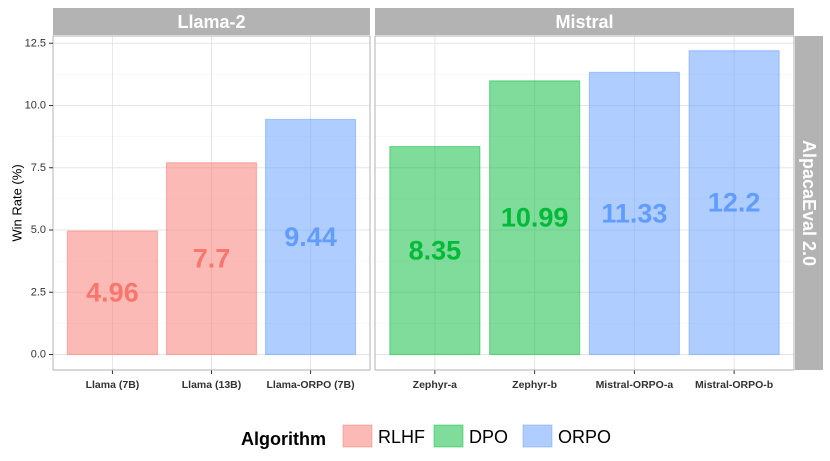 This screenshot has width=830, height=461. What do you see at coordinates (38, 292) in the screenshot?
I see `y-tick-label-2-5: 2.5` at bounding box center [38, 292].